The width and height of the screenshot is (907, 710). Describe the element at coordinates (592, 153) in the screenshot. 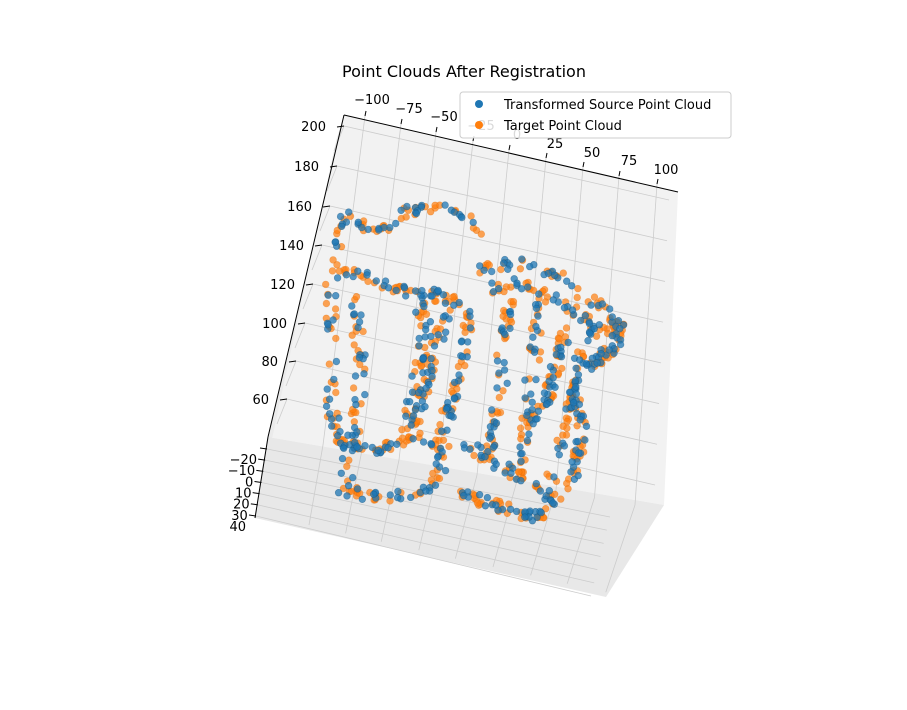

I see `x-tick-label-6: 50` at that location.